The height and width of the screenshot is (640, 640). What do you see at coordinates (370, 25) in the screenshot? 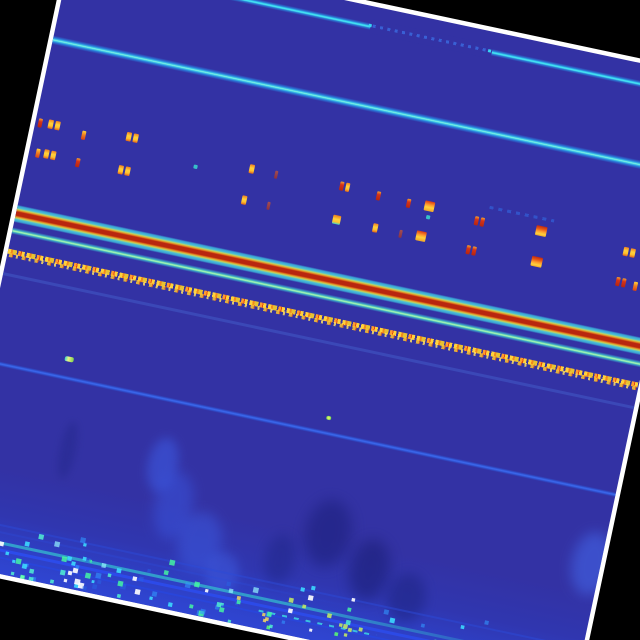
I see `cyan-speck-a` at bounding box center [370, 25].